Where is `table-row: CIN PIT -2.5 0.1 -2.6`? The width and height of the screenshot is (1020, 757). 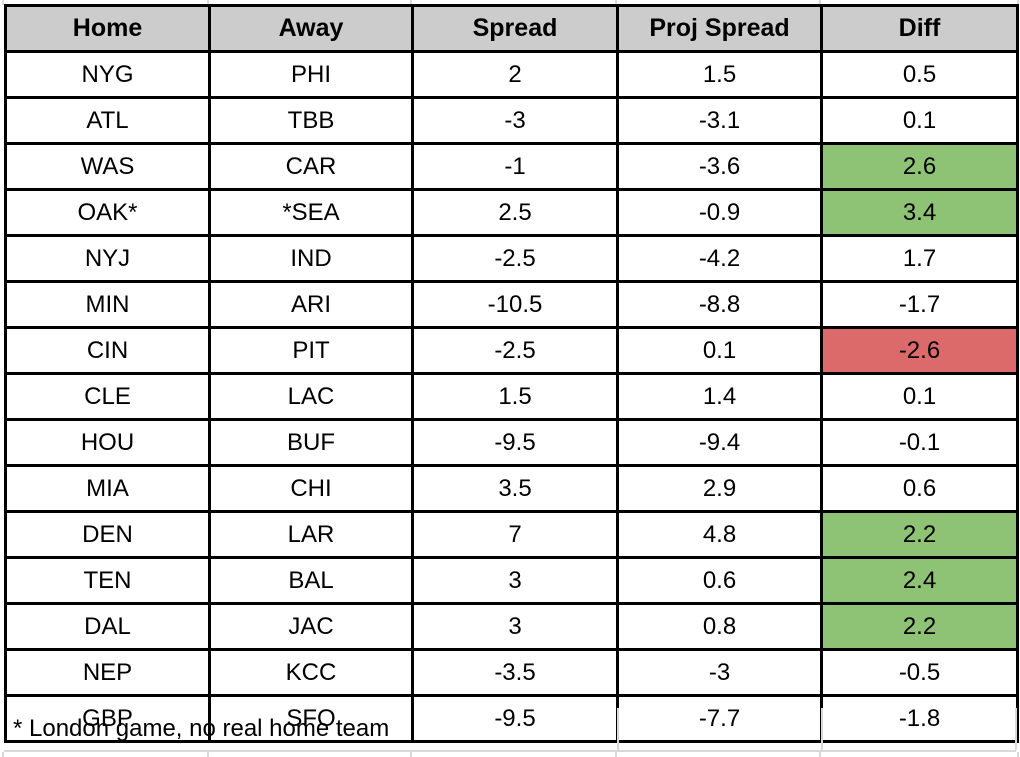
table-row: CIN PIT -2.5 0.1 -2.6 is located at coordinates (511, 350).